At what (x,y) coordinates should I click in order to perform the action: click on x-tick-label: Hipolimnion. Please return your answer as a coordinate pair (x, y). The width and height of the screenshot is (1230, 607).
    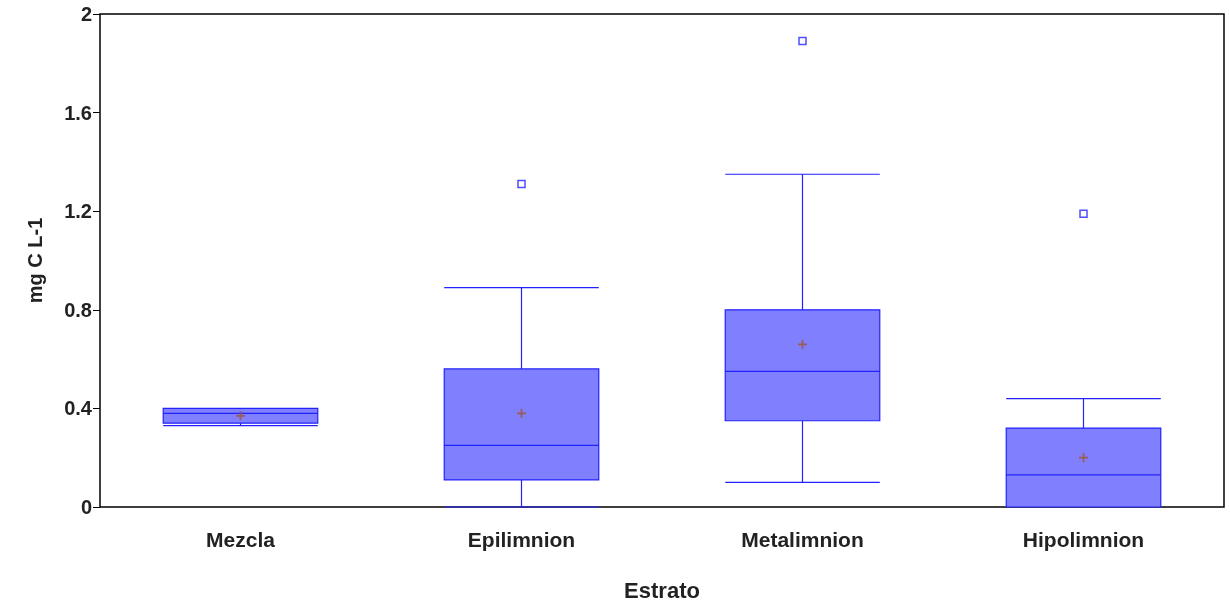
    Looking at the image, I should click on (1083, 539).